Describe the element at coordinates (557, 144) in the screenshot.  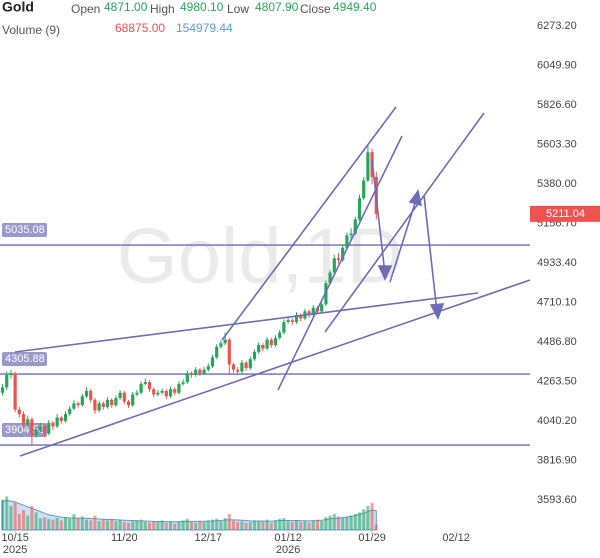
I see `y-tick-label: 5603.30` at that location.